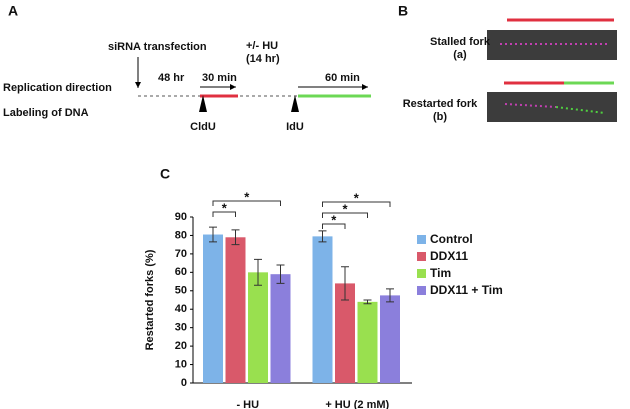 The width and height of the screenshot is (630, 409). What do you see at coordinates (247, 404) in the screenshot?
I see `x-tick-label: - HU` at bounding box center [247, 404].